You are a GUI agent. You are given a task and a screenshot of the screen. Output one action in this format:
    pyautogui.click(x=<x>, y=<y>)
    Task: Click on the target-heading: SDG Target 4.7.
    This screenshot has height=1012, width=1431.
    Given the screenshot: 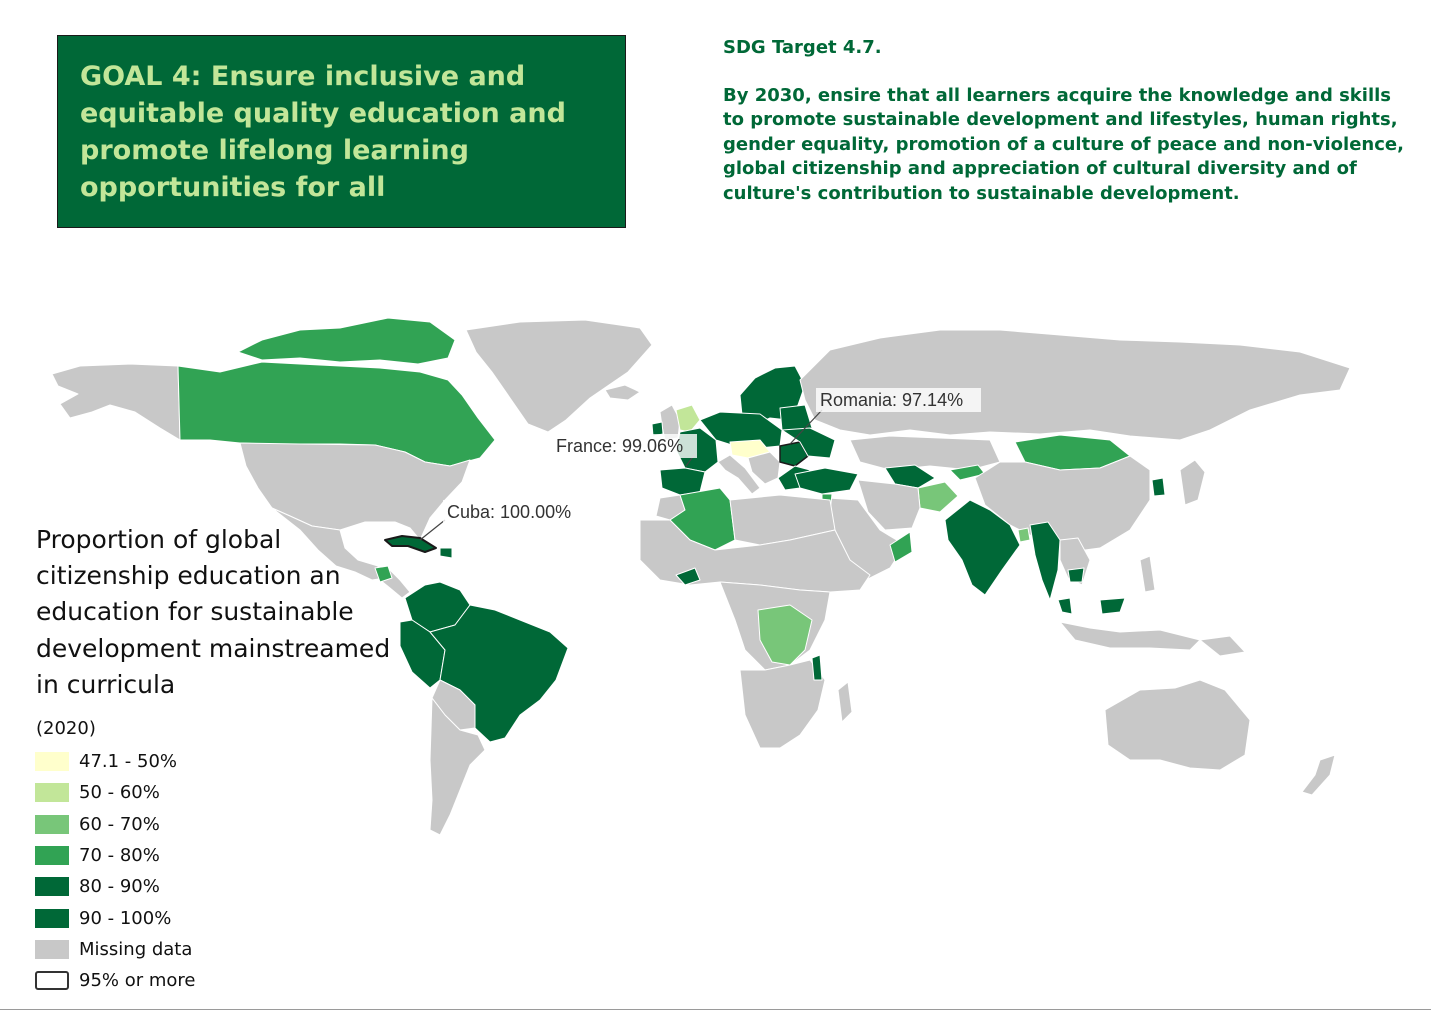 What is the action you would take?
    pyautogui.click(x=802, y=47)
    